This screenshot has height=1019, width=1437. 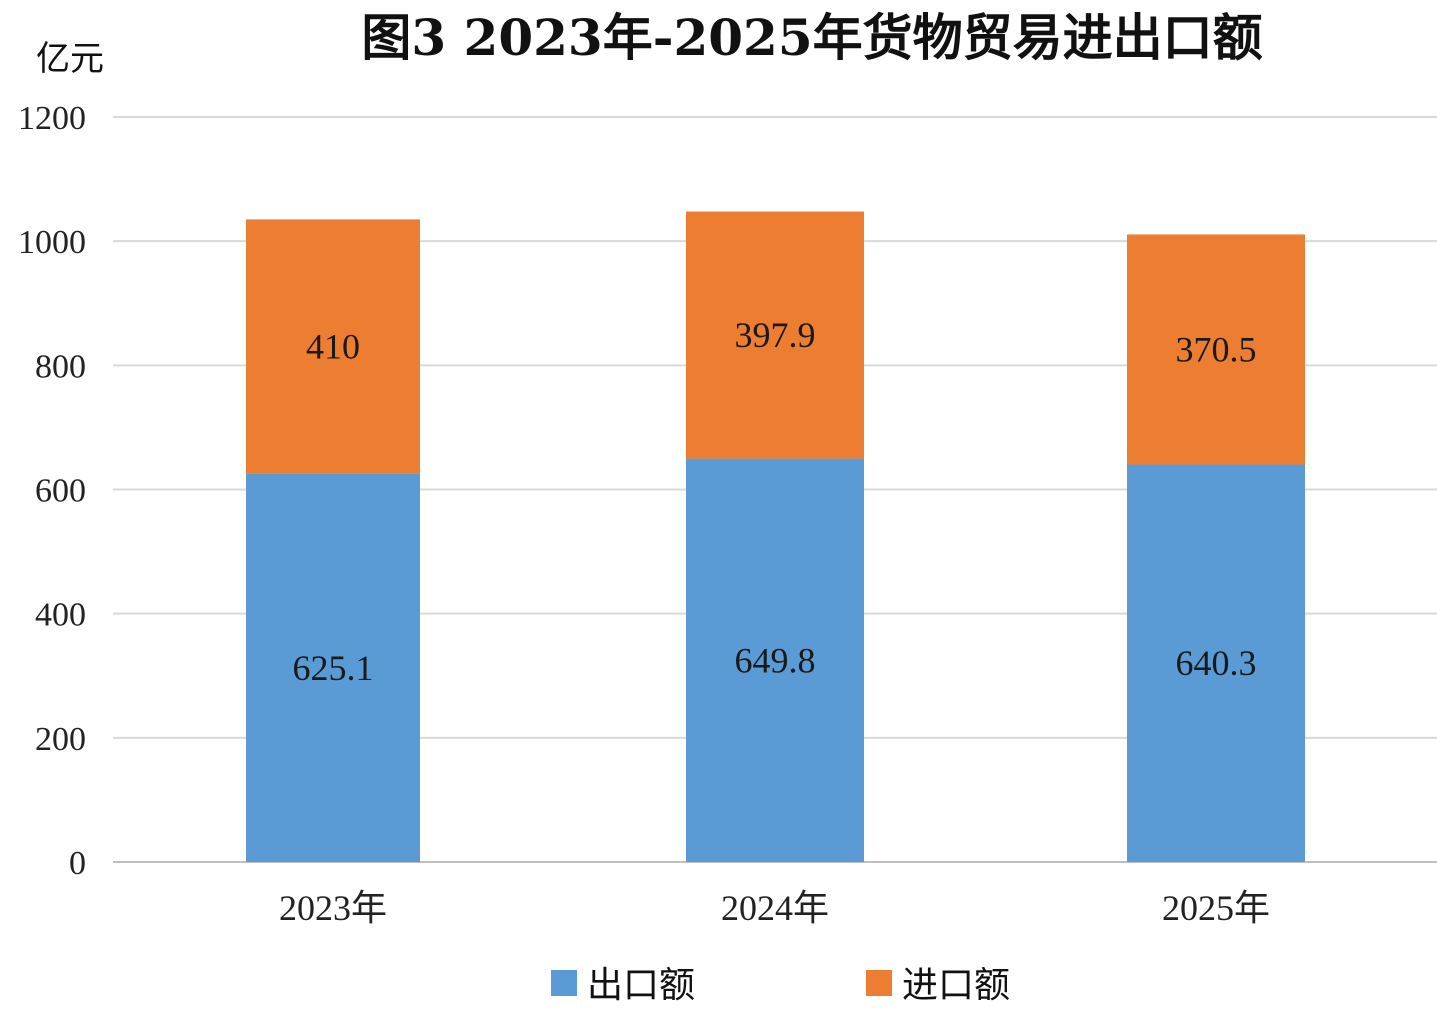 What do you see at coordinates (60, 615) in the screenshot?
I see `y-tick-label: 400` at bounding box center [60, 615].